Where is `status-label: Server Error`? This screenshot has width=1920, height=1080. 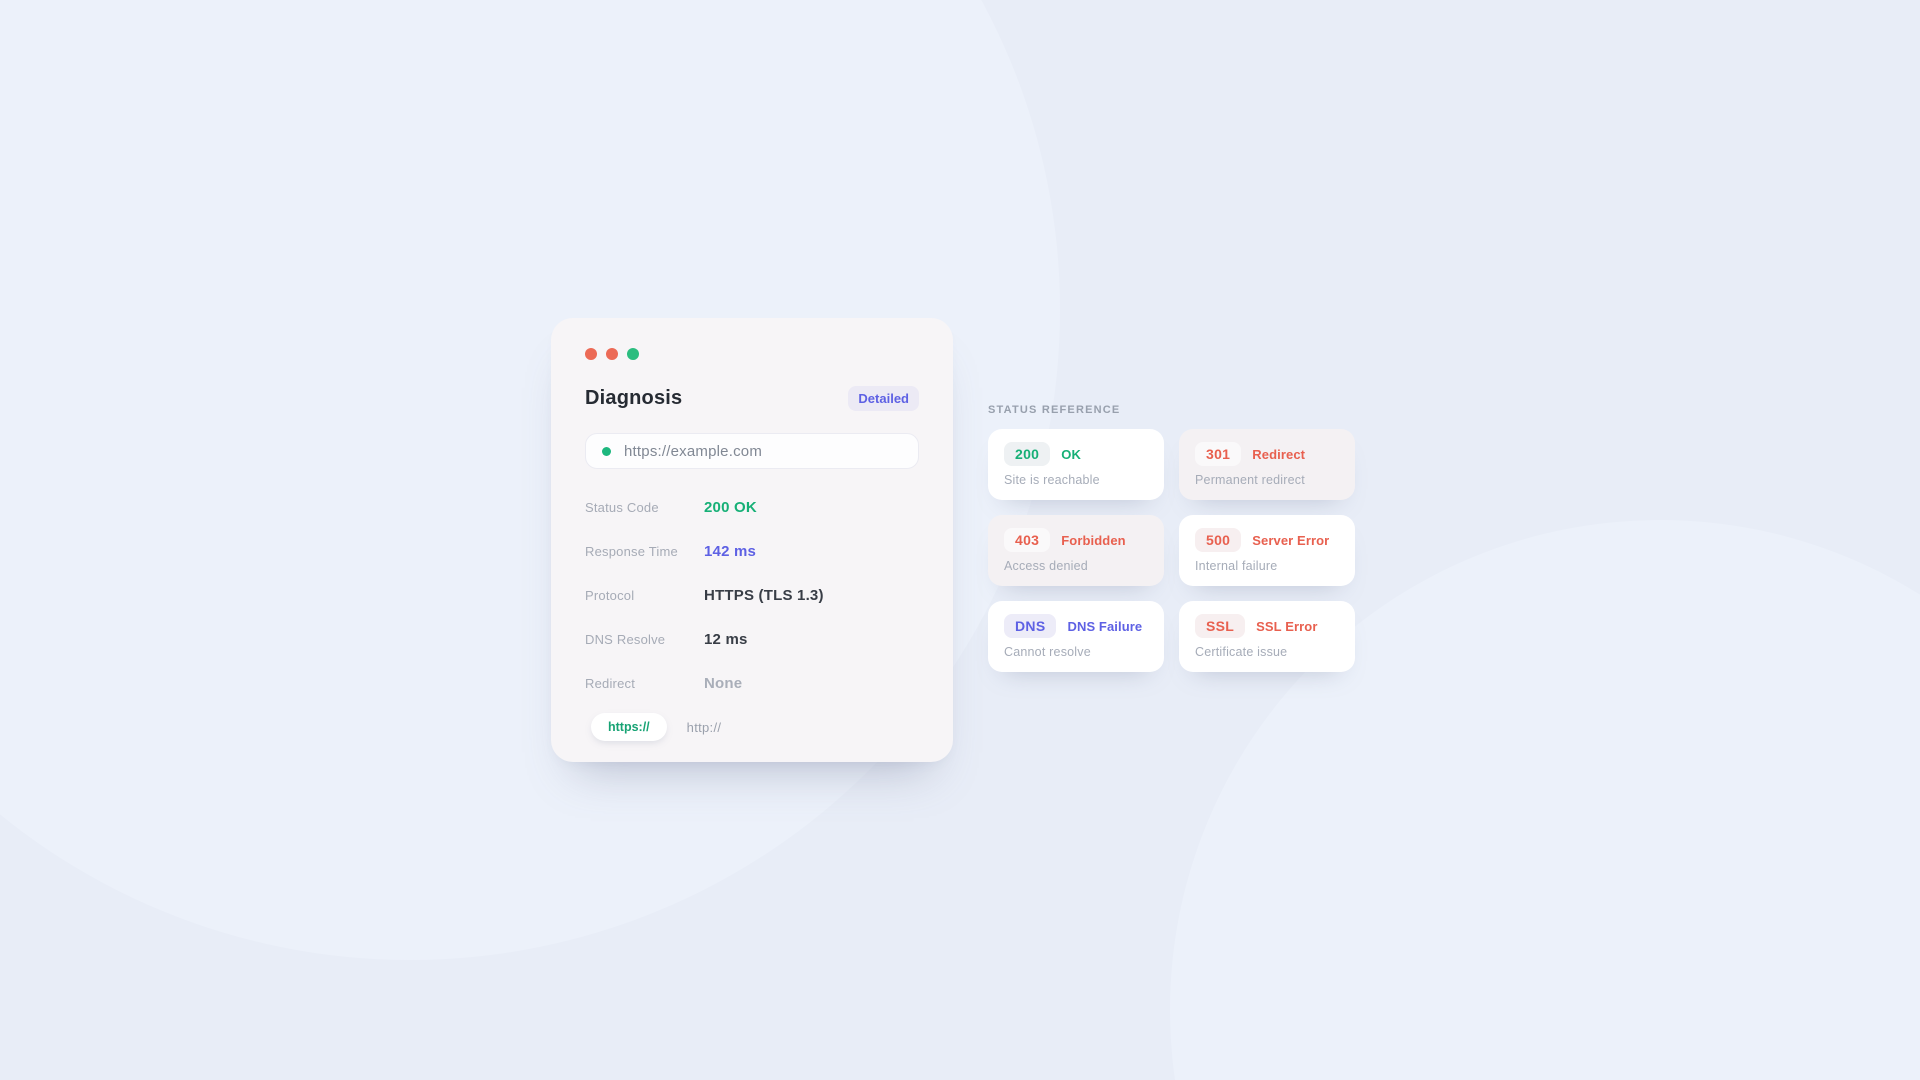
status-label: Server Error is located at coordinates (1291, 540).